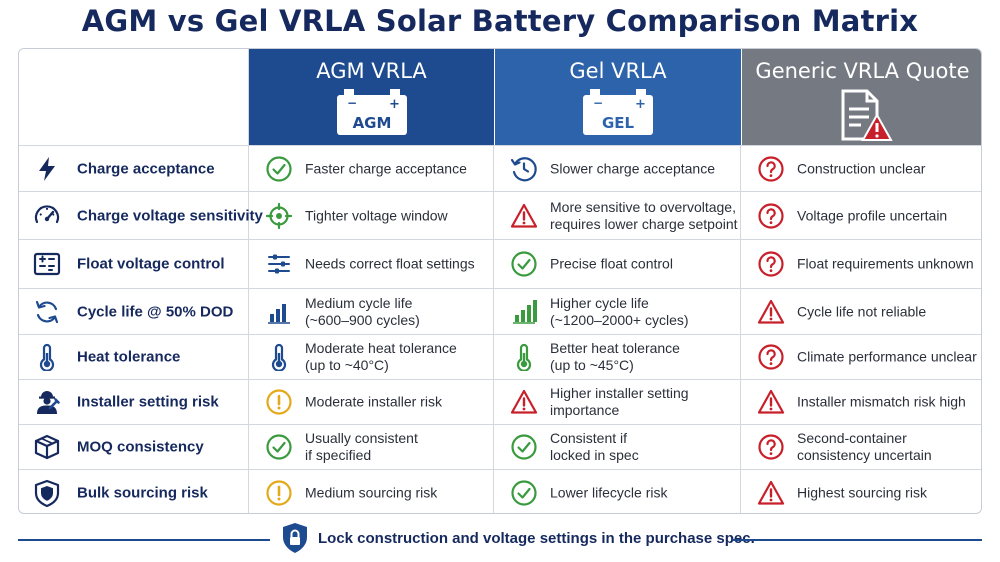 The width and height of the screenshot is (1000, 562). I want to click on column-header-gel: Gel VRLA − + GEL, so click(617, 97).